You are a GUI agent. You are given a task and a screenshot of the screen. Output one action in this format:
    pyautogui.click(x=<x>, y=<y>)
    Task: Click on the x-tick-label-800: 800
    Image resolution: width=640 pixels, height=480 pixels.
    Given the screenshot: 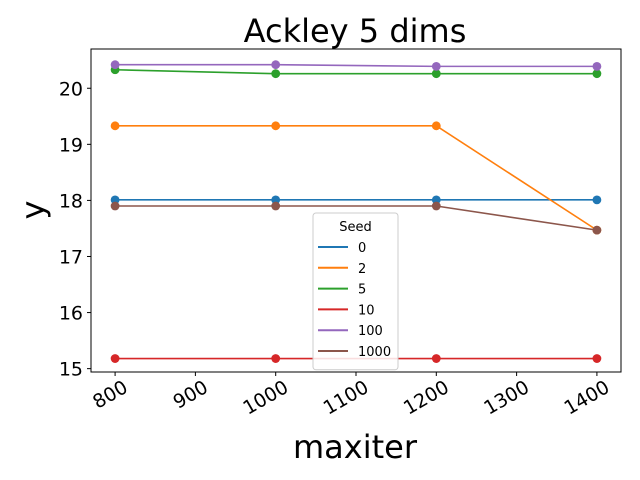 What is the action you would take?
    pyautogui.click(x=110, y=394)
    